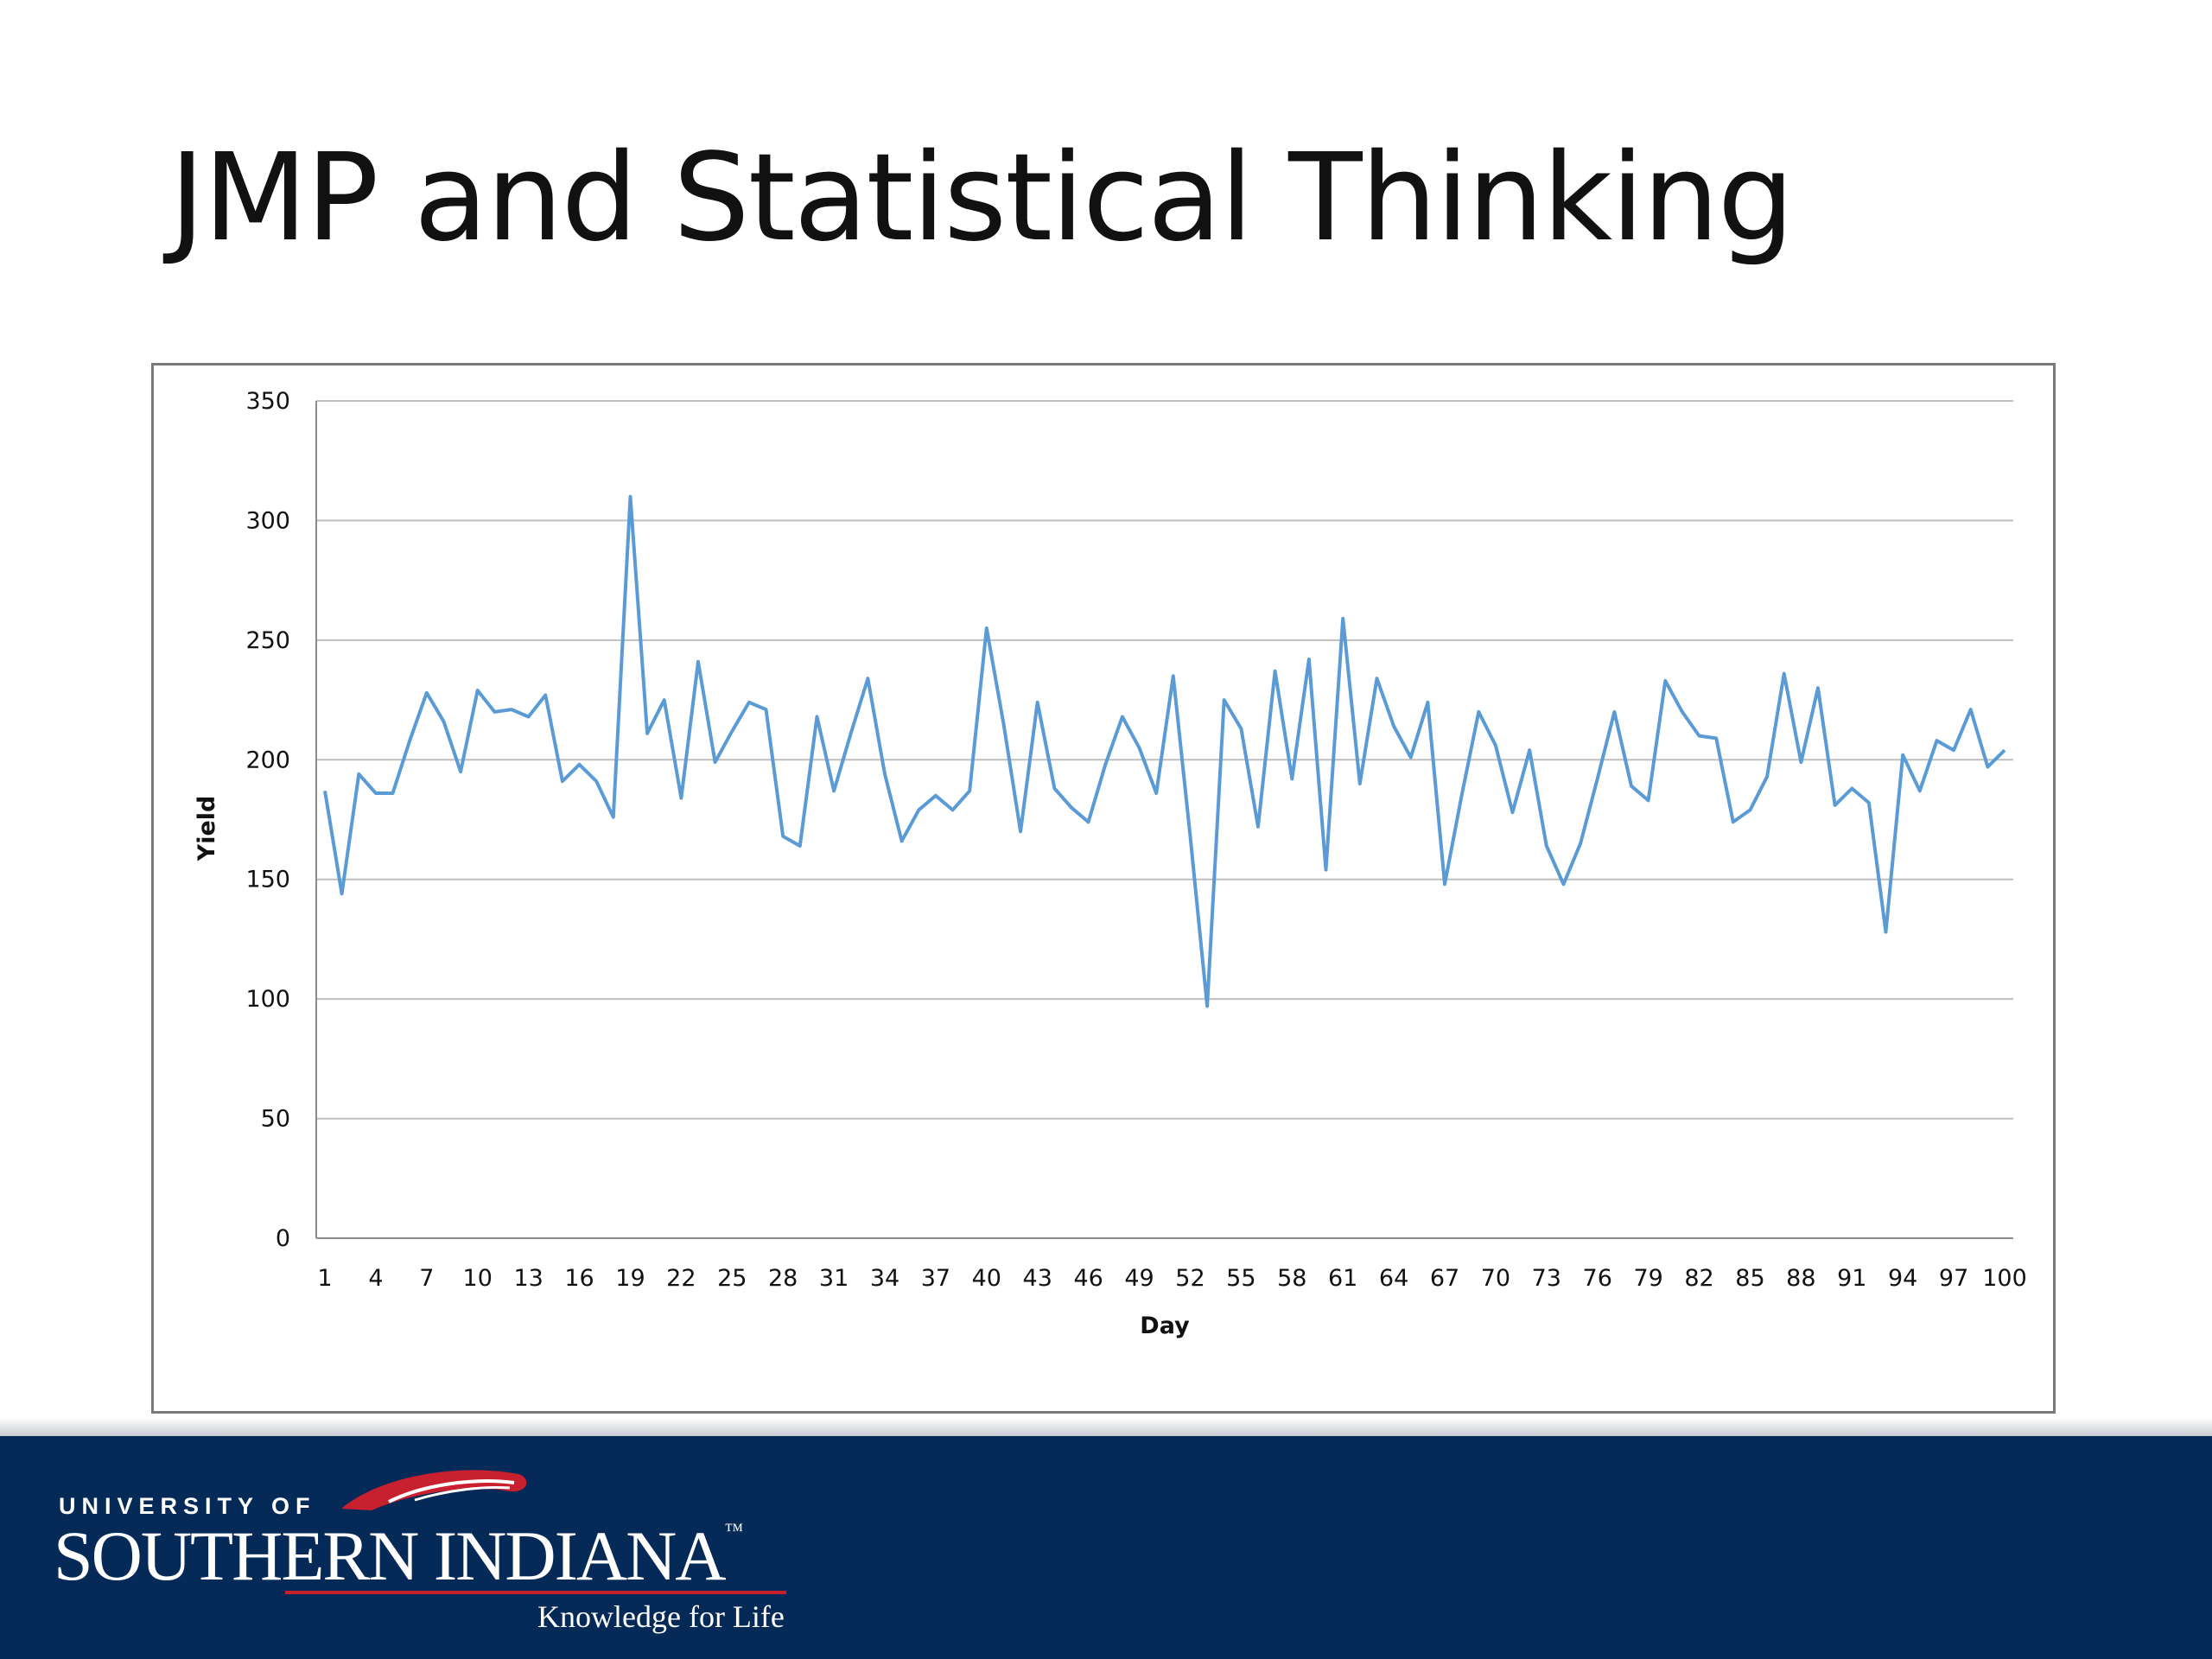  What do you see at coordinates (884, 1278) in the screenshot?
I see `x-tick-label: 34` at bounding box center [884, 1278].